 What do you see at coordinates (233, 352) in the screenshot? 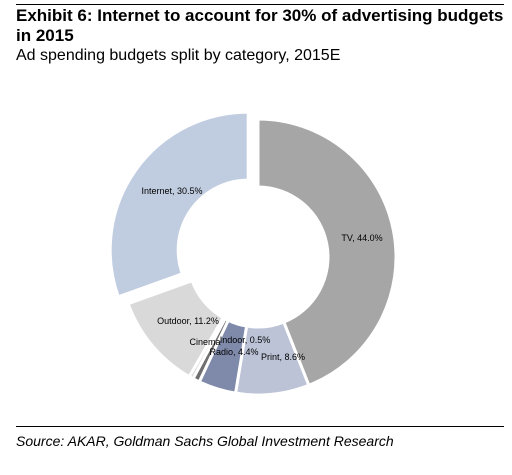
I see `slice-label-radio: Radio, 4.4%` at bounding box center [233, 352].